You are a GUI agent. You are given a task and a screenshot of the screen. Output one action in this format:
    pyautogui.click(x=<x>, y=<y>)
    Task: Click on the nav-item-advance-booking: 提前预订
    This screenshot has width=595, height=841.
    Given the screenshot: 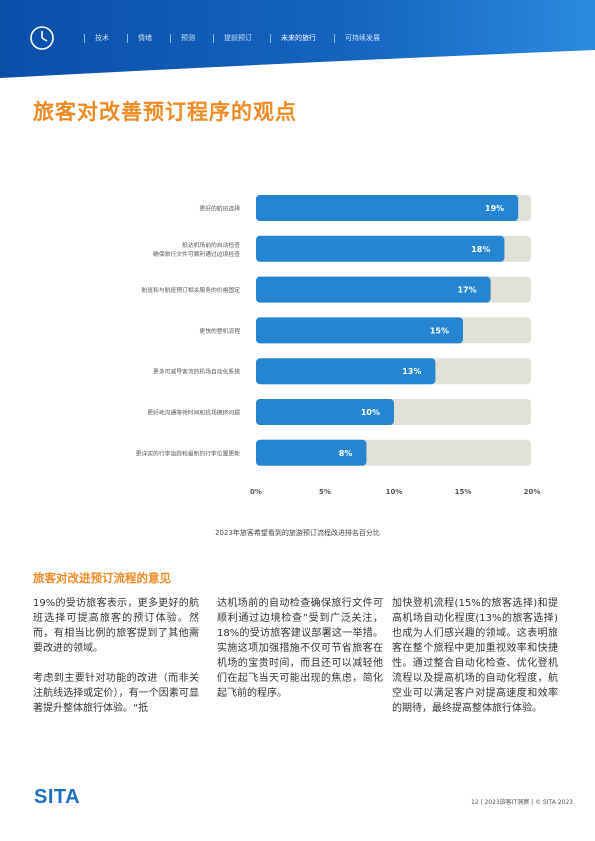 What is the action you would take?
    pyautogui.click(x=241, y=38)
    